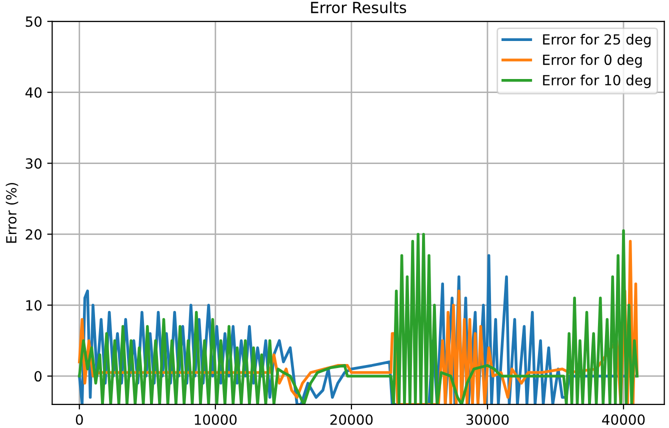 The image size is (669, 428). I want to click on y-axis-title: Error (%), so click(12, 212).